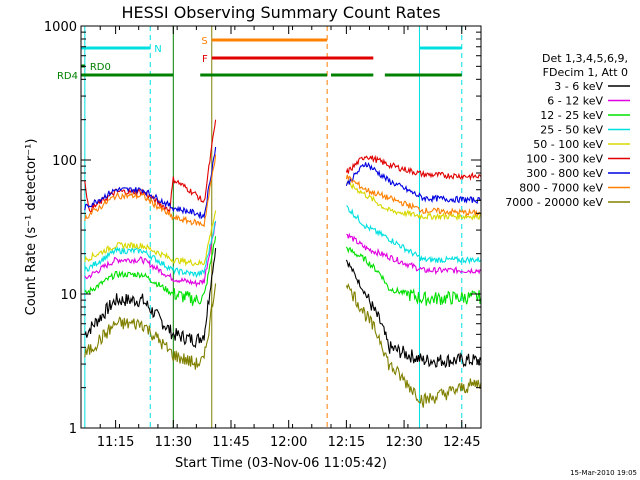 This screenshot has width=640, height=480. I want to click on x-tick-label: 12:30, so click(403, 442).